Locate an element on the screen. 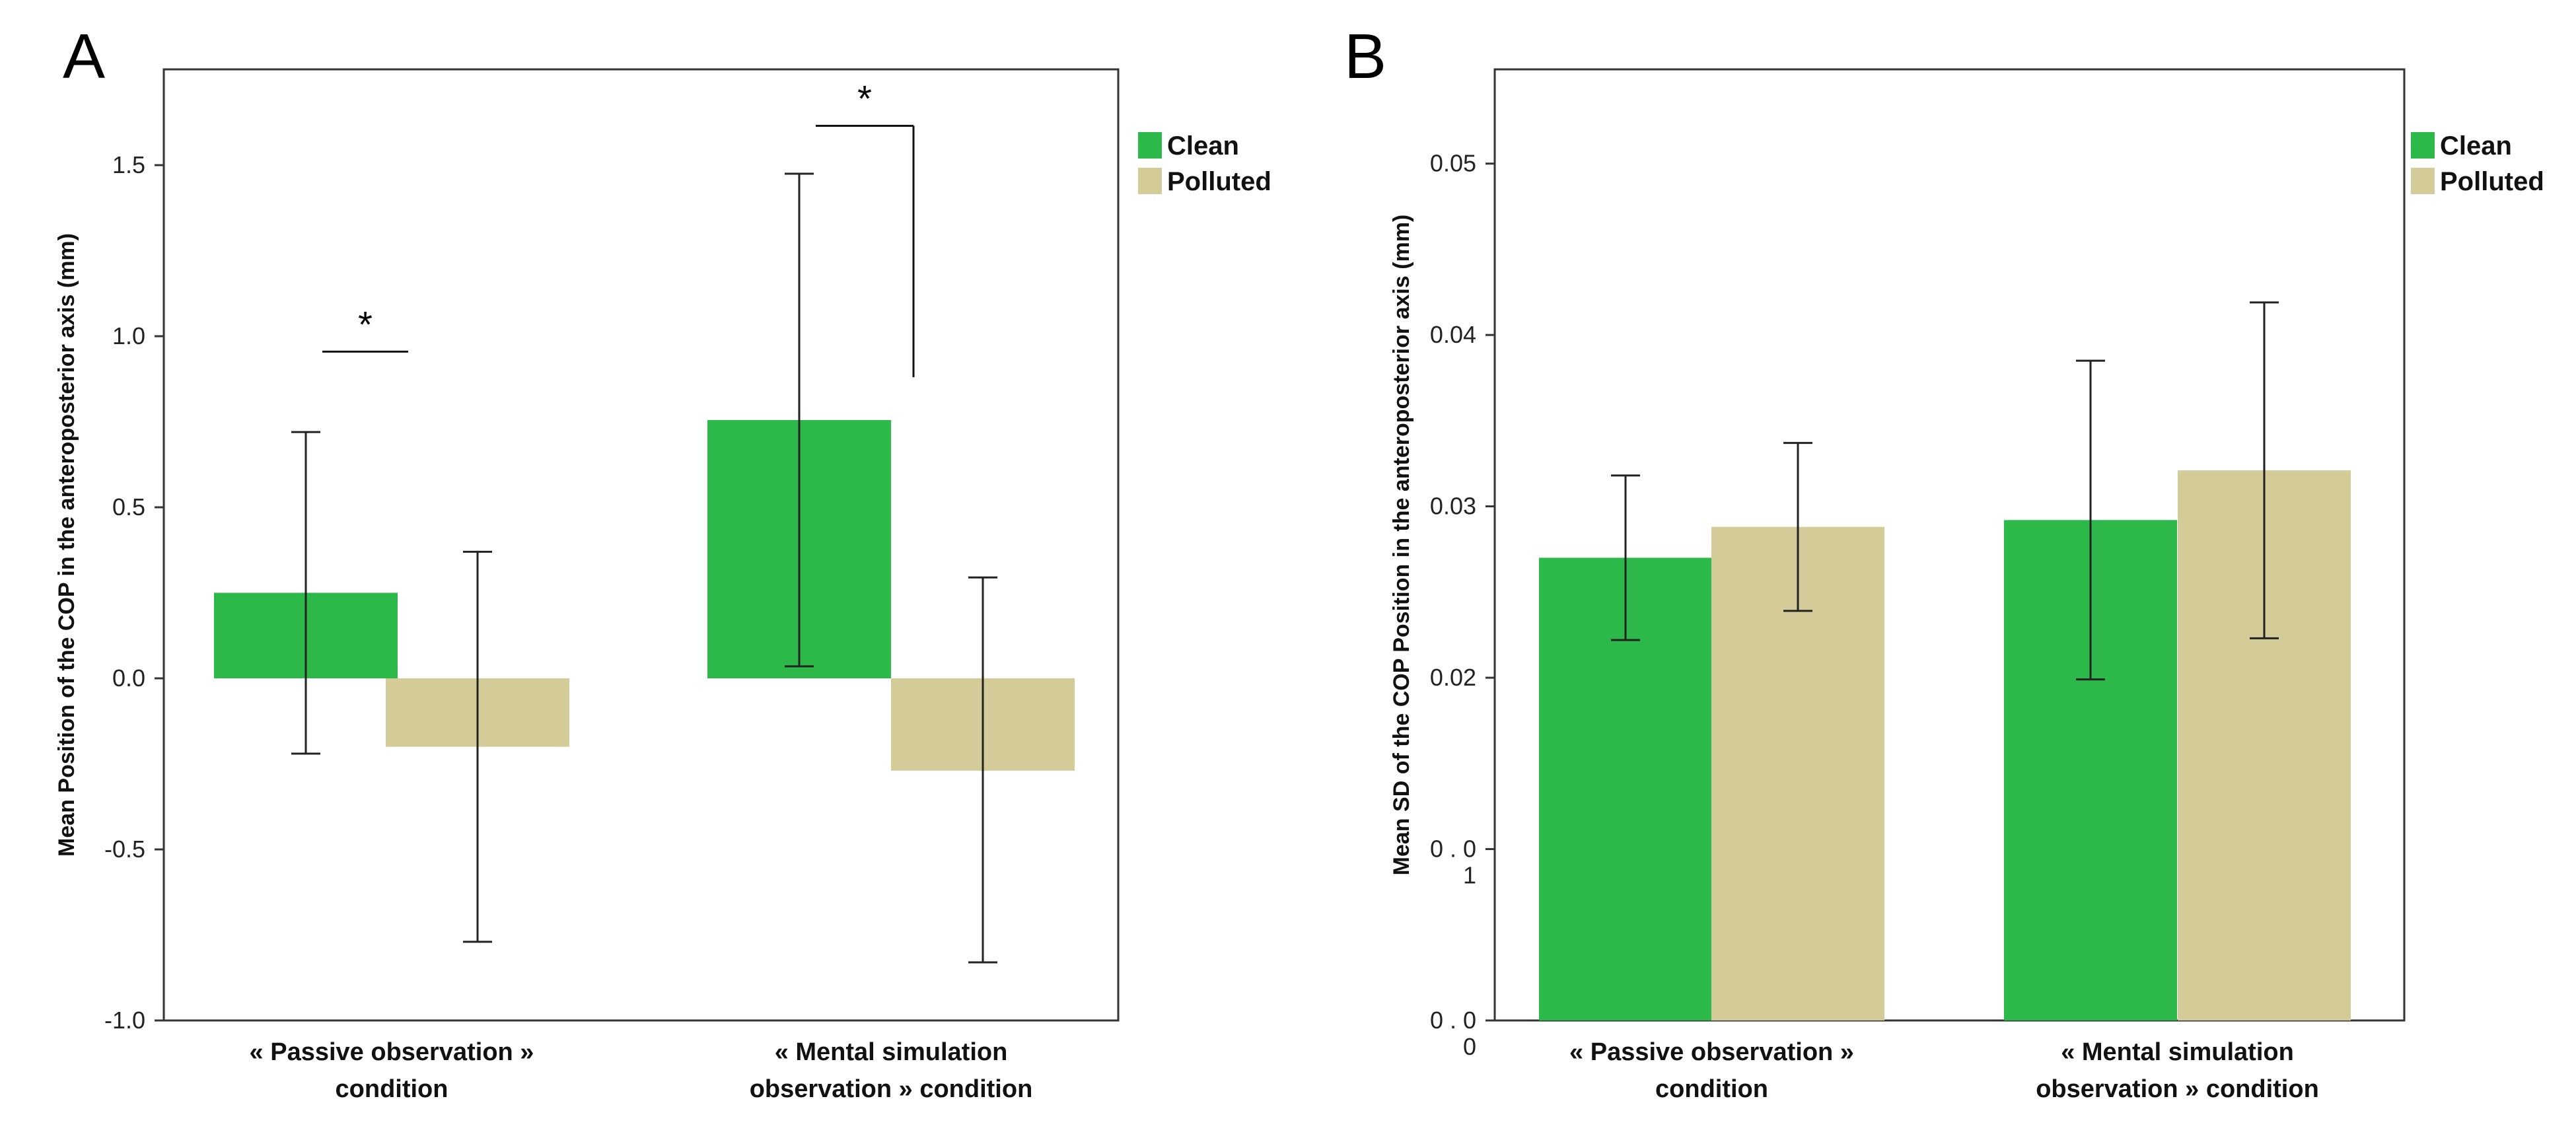 Image resolution: width=2576 pixels, height=1142 pixels. panel-label-A: A is located at coordinates (84, 57).